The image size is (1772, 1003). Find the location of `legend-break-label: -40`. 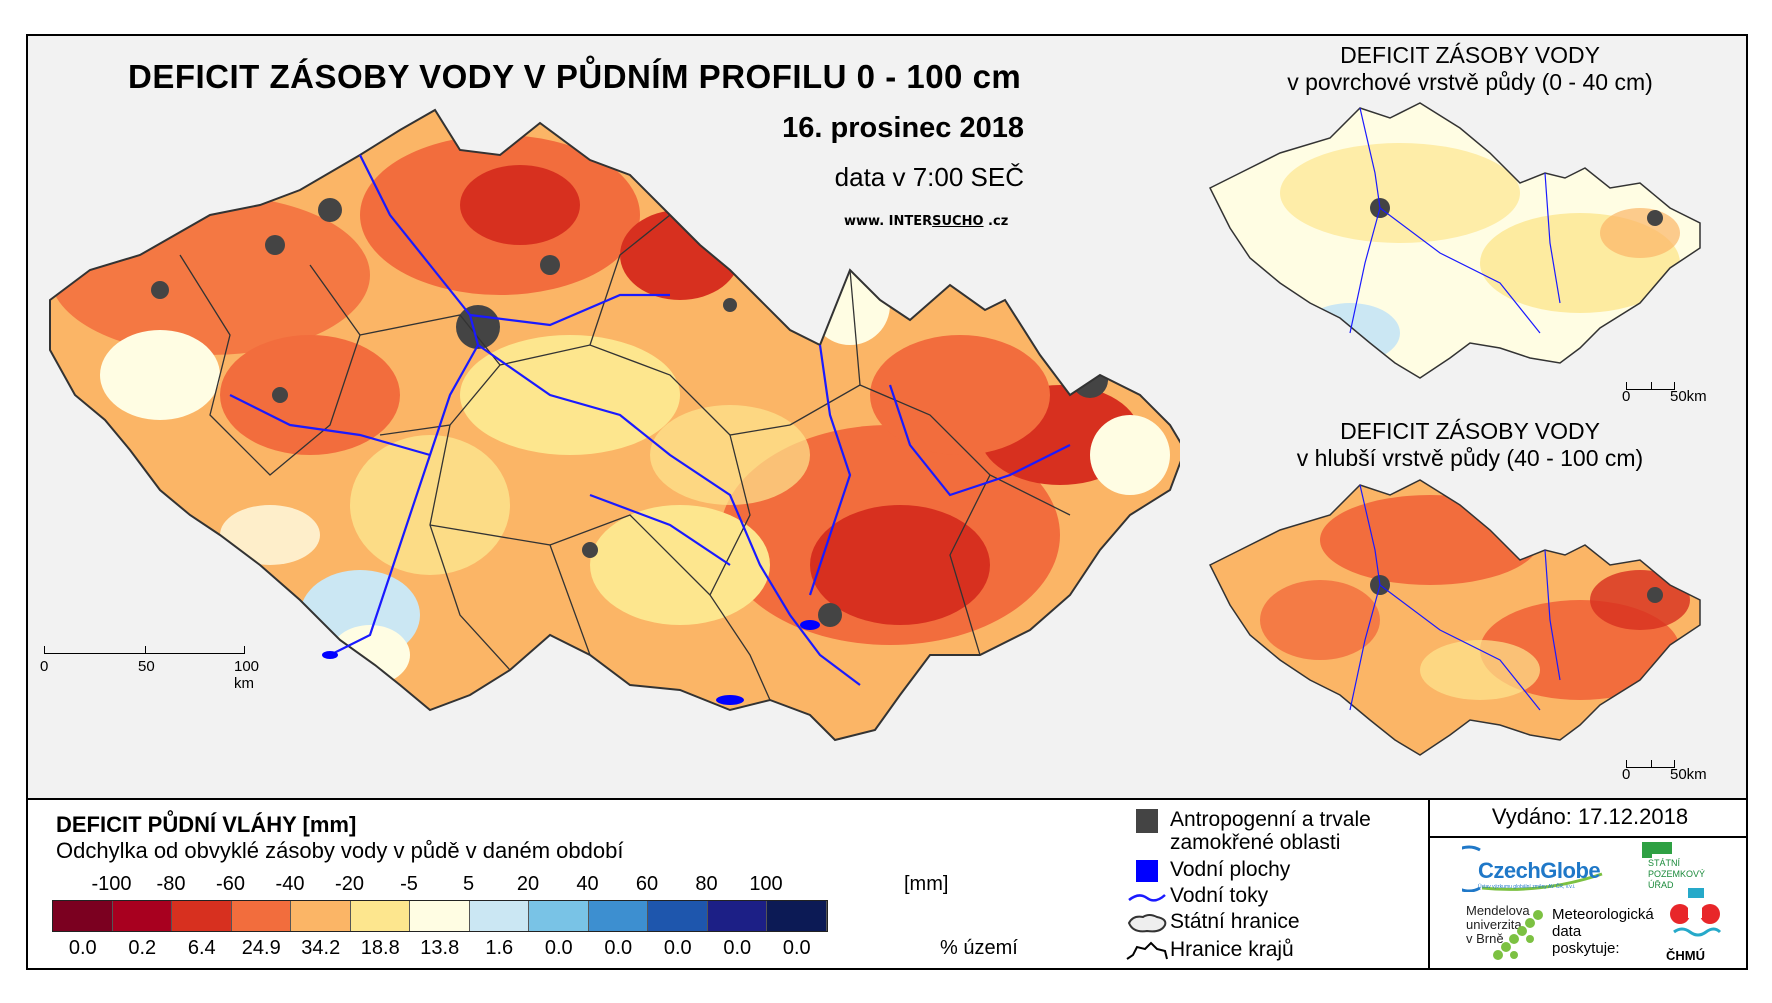

legend-break-label: -40 is located at coordinates (290, 884).